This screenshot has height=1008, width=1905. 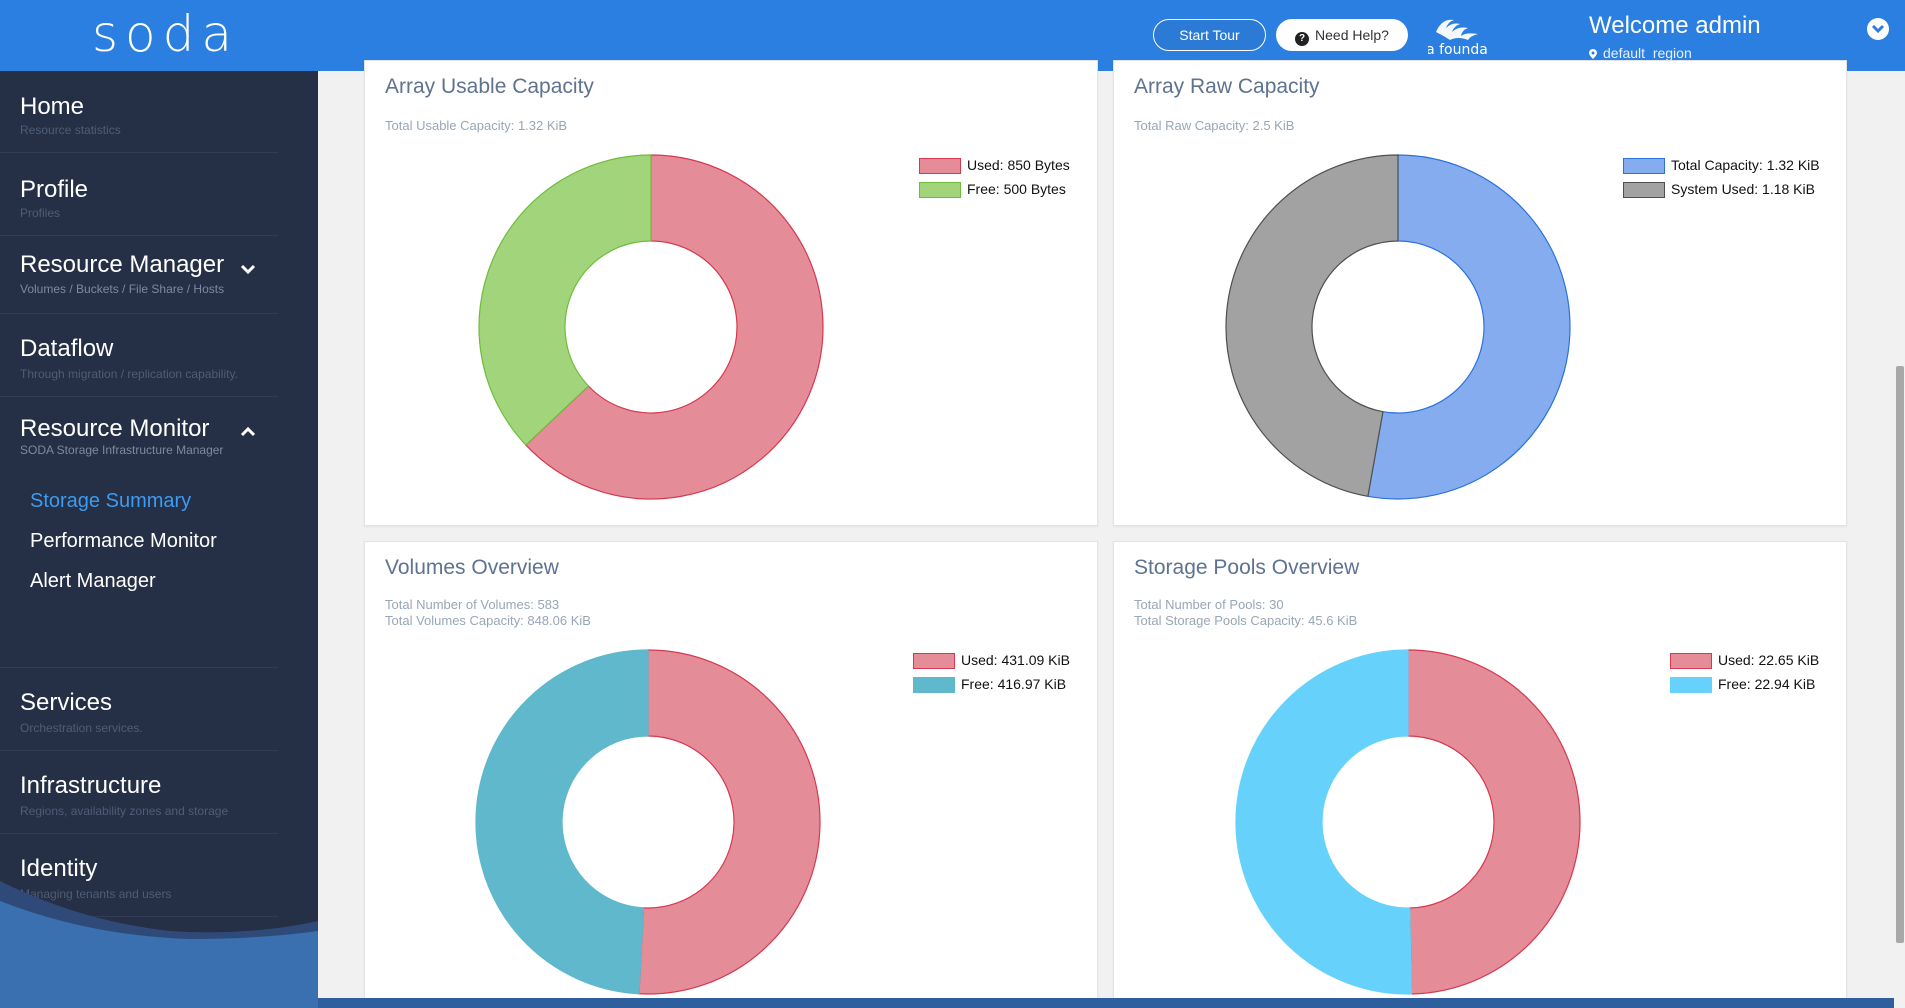 I want to click on need-help-label: Need Help?, so click(x=1352, y=35).